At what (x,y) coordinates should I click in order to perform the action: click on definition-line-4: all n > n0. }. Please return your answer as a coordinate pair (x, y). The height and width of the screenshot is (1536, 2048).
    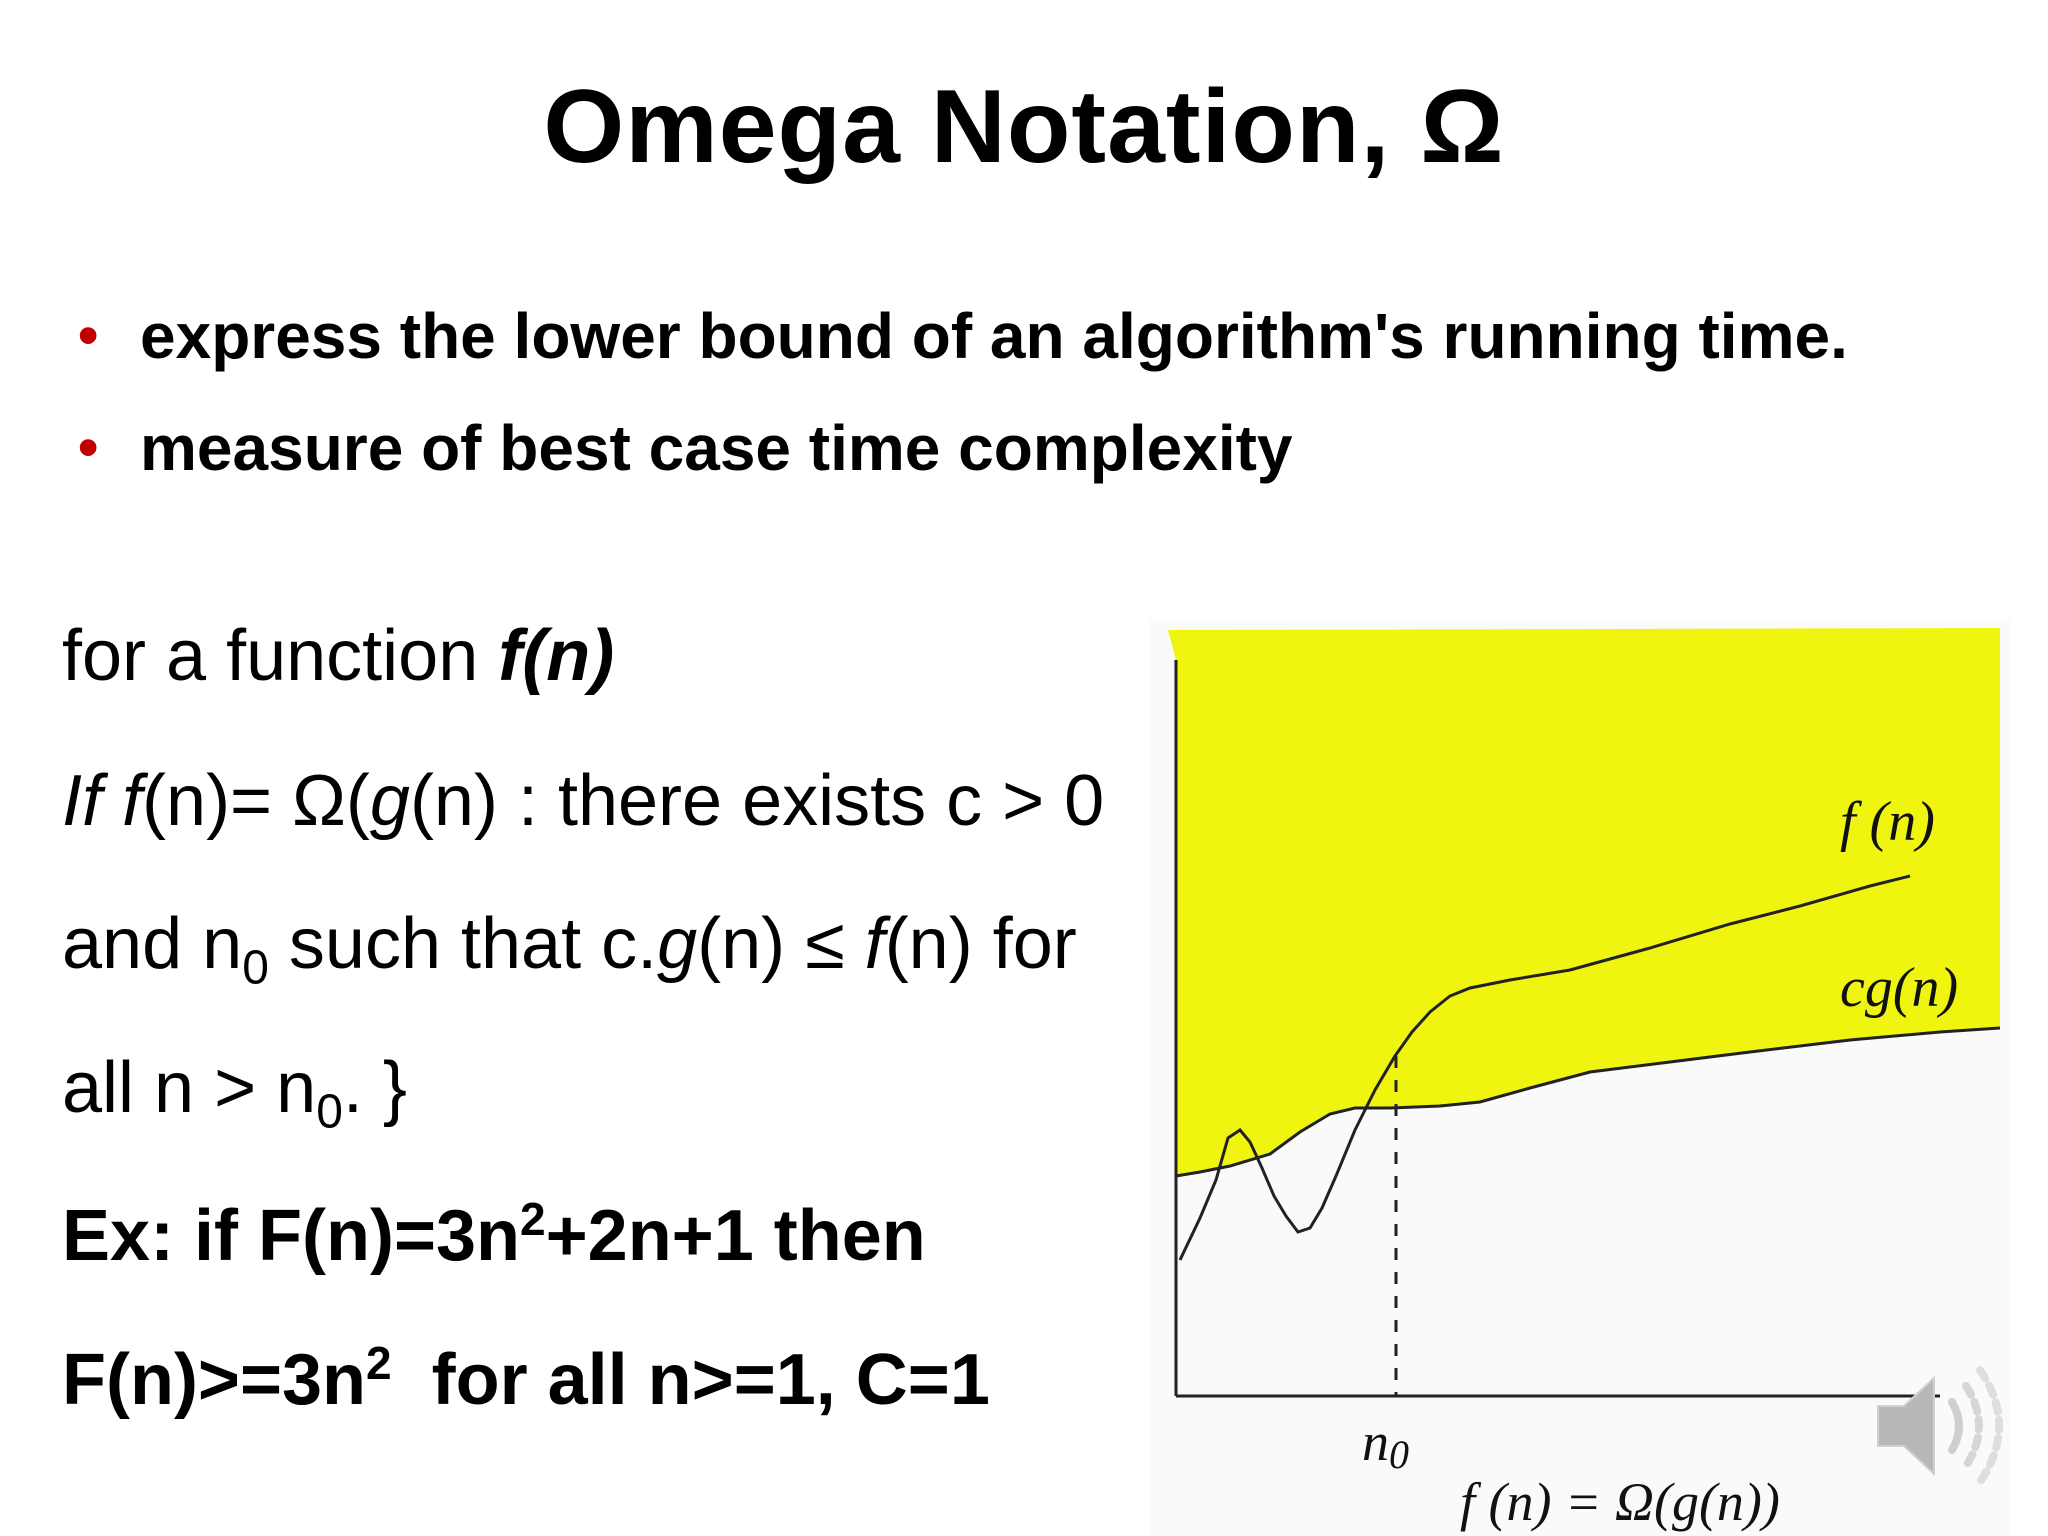
    Looking at the image, I should click on (234, 1094).